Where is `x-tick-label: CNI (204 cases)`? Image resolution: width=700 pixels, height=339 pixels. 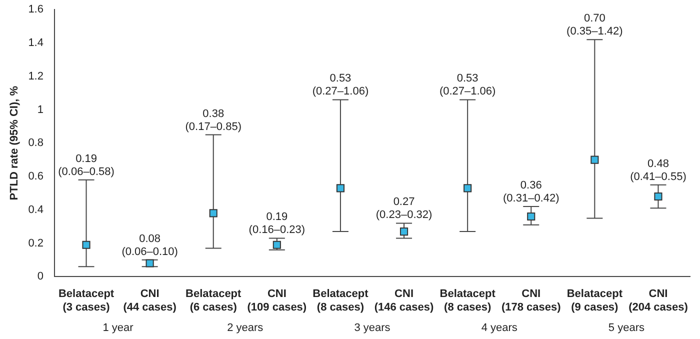
x-tick-label: CNI (204 cases) is located at coordinates (658, 301).